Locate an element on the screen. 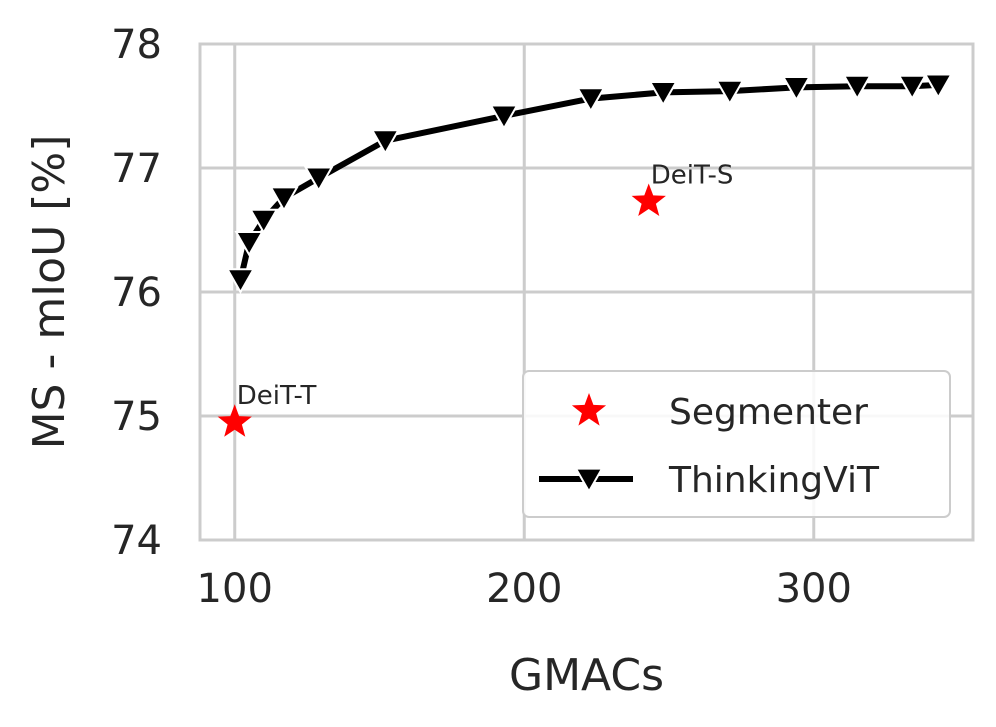  y-tick-label: 78 is located at coordinates (136, 45).